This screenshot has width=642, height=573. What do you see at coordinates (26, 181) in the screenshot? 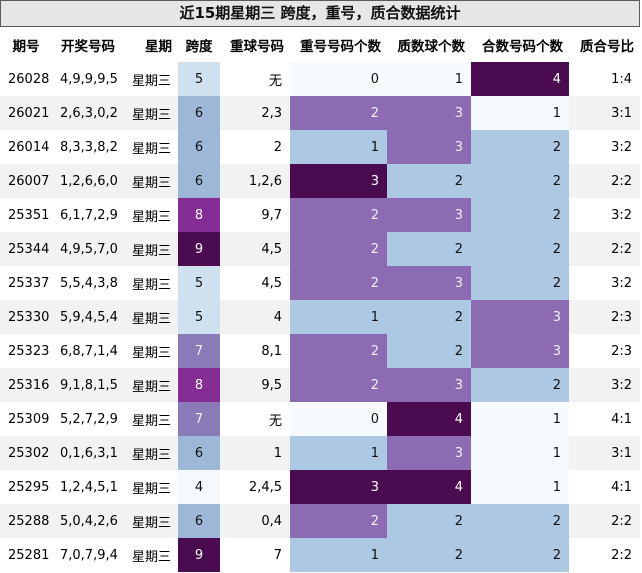
I see `cell-issue: 26007` at bounding box center [26, 181].